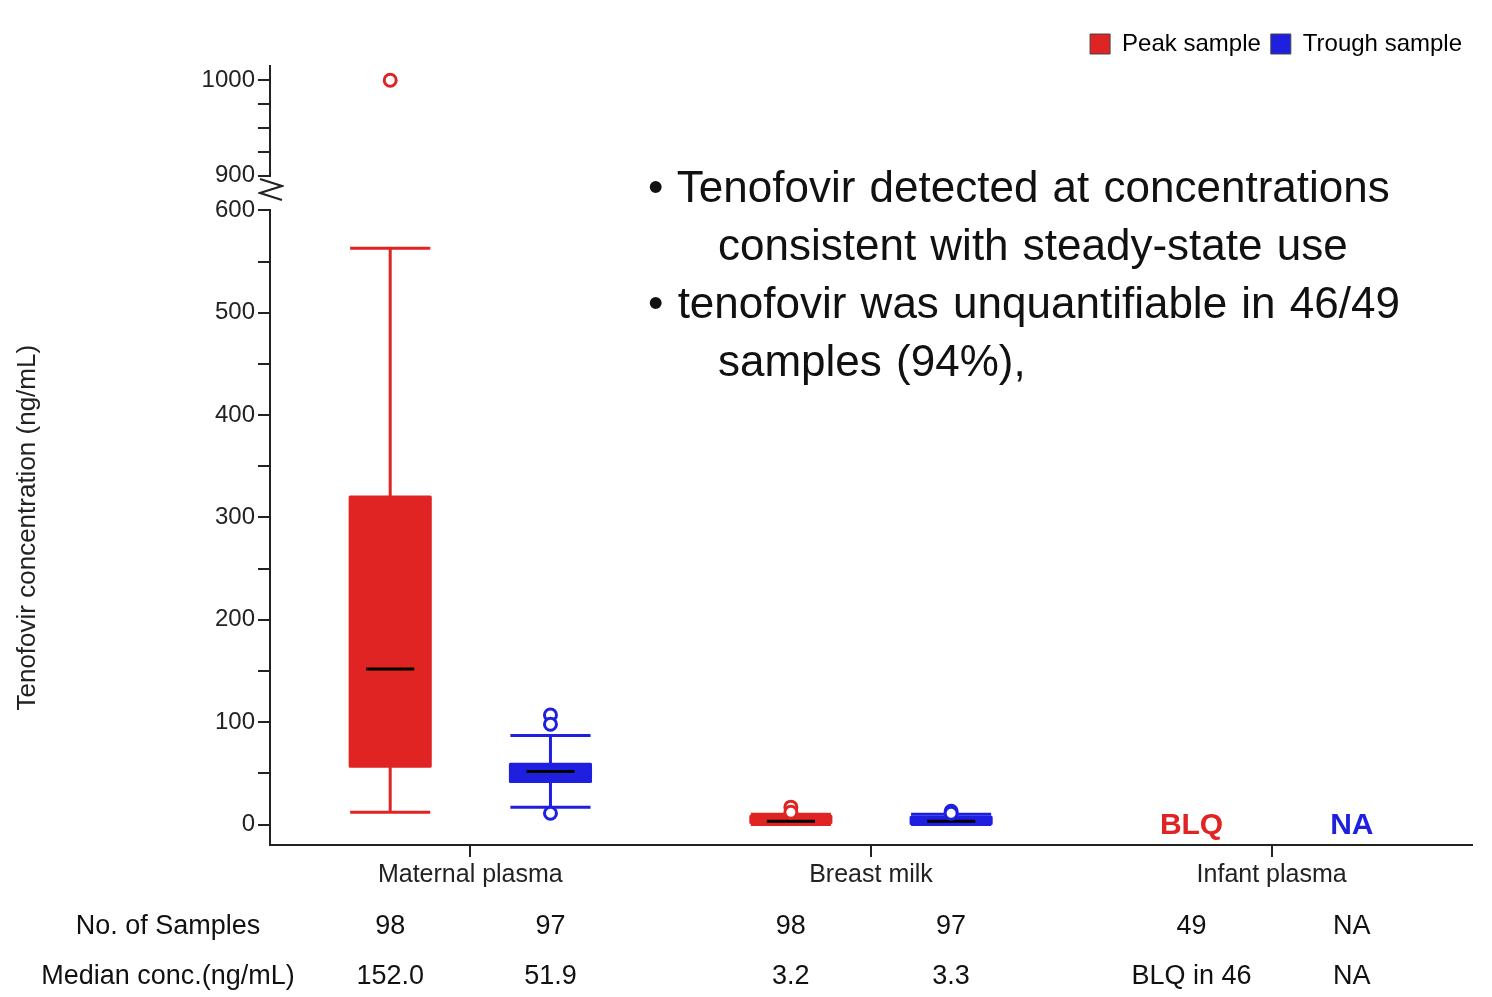 Image resolution: width=1492 pixels, height=997 pixels. What do you see at coordinates (234, 174) in the screenshot?
I see `y-tick-label: 900` at bounding box center [234, 174].